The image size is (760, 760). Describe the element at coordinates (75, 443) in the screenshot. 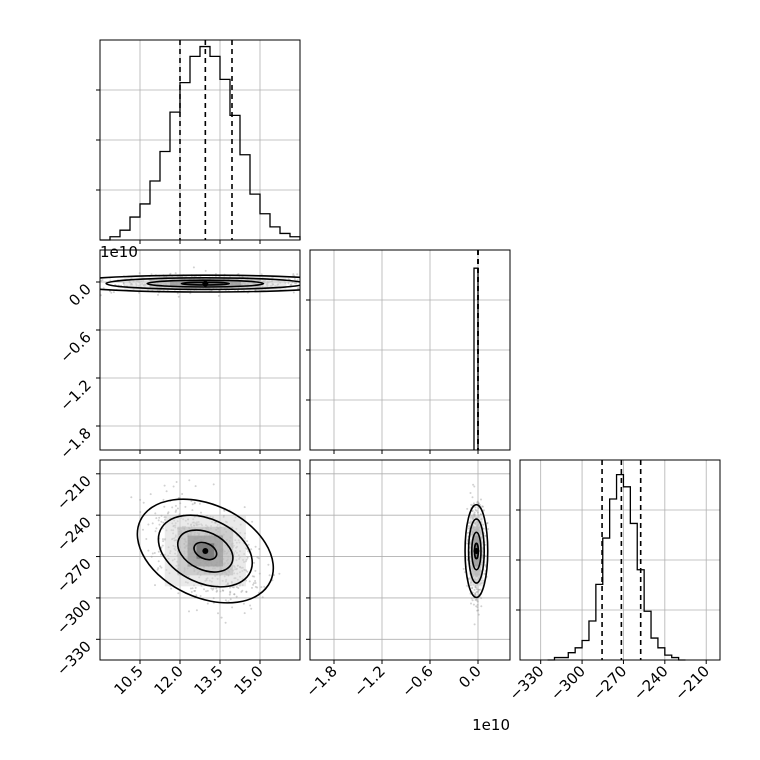

I see `y-tick-label: −1.8` at that location.